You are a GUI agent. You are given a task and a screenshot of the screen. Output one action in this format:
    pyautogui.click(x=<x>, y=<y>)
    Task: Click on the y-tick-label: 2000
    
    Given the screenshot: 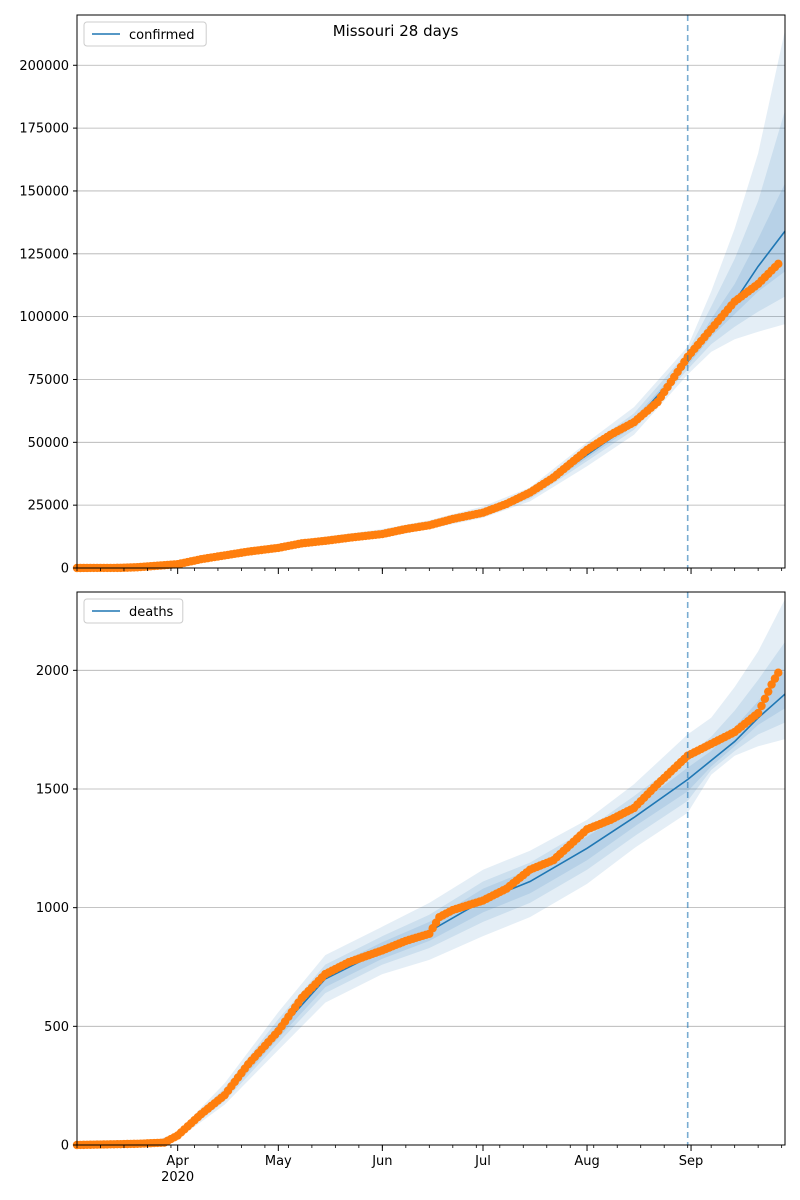 What is the action you would take?
    pyautogui.click(x=52, y=671)
    